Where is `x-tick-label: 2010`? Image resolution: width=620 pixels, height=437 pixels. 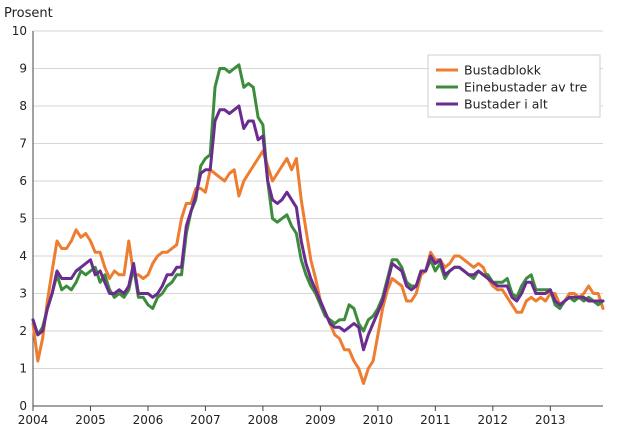
x-tick-label: 2010 is located at coordinates (378, 420).